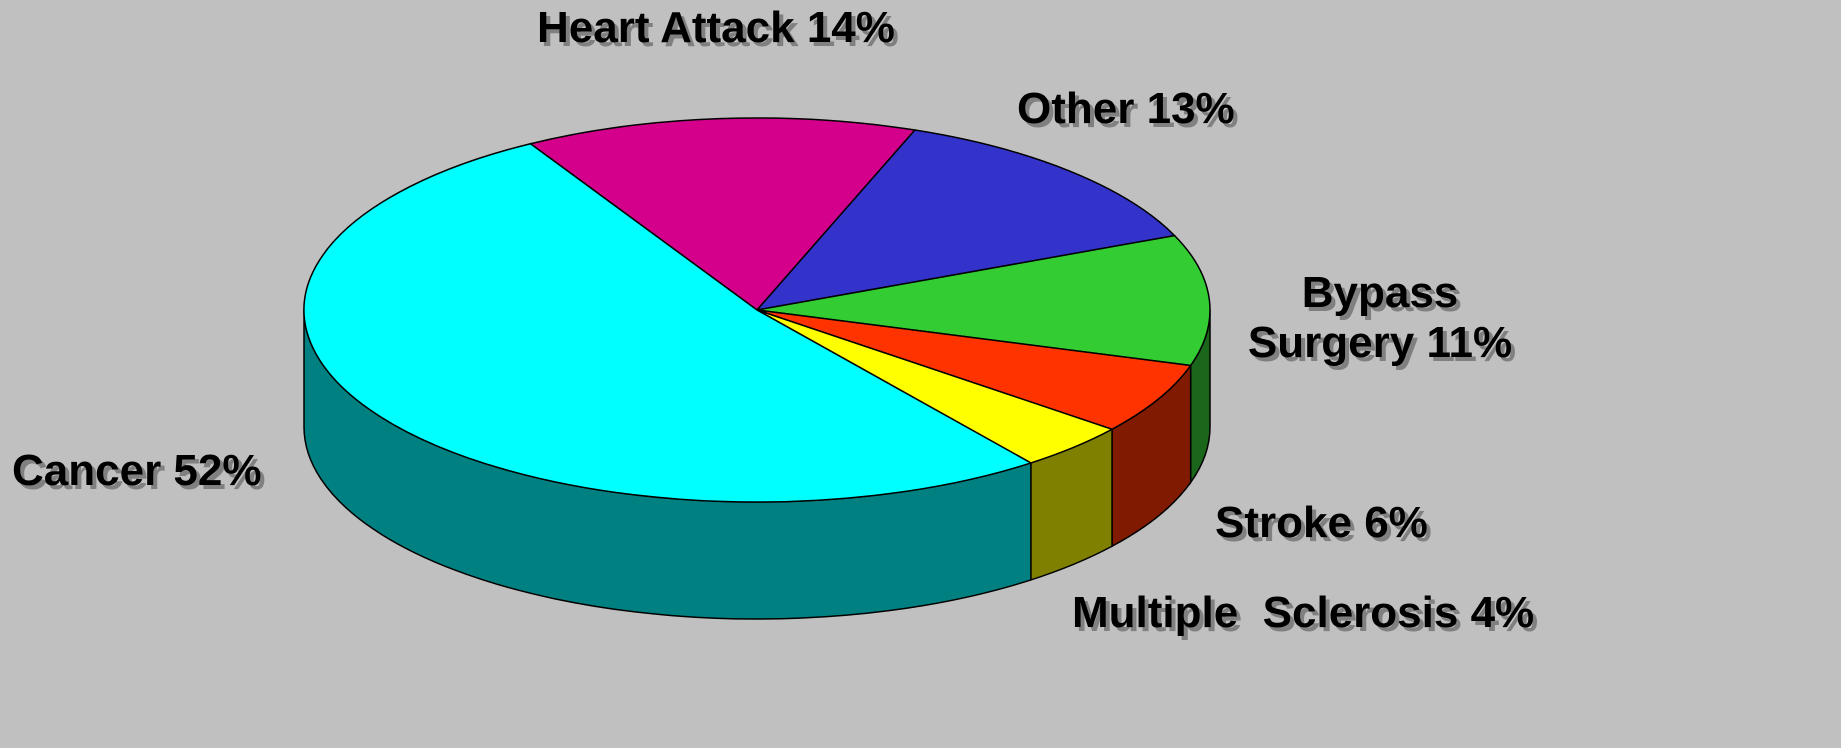 This screenshot has height=748, width=1841. What do you see at coordinates (1076, 108) in the screenshot?
I see `category-label: Other` at bounding box center [1076, 108].